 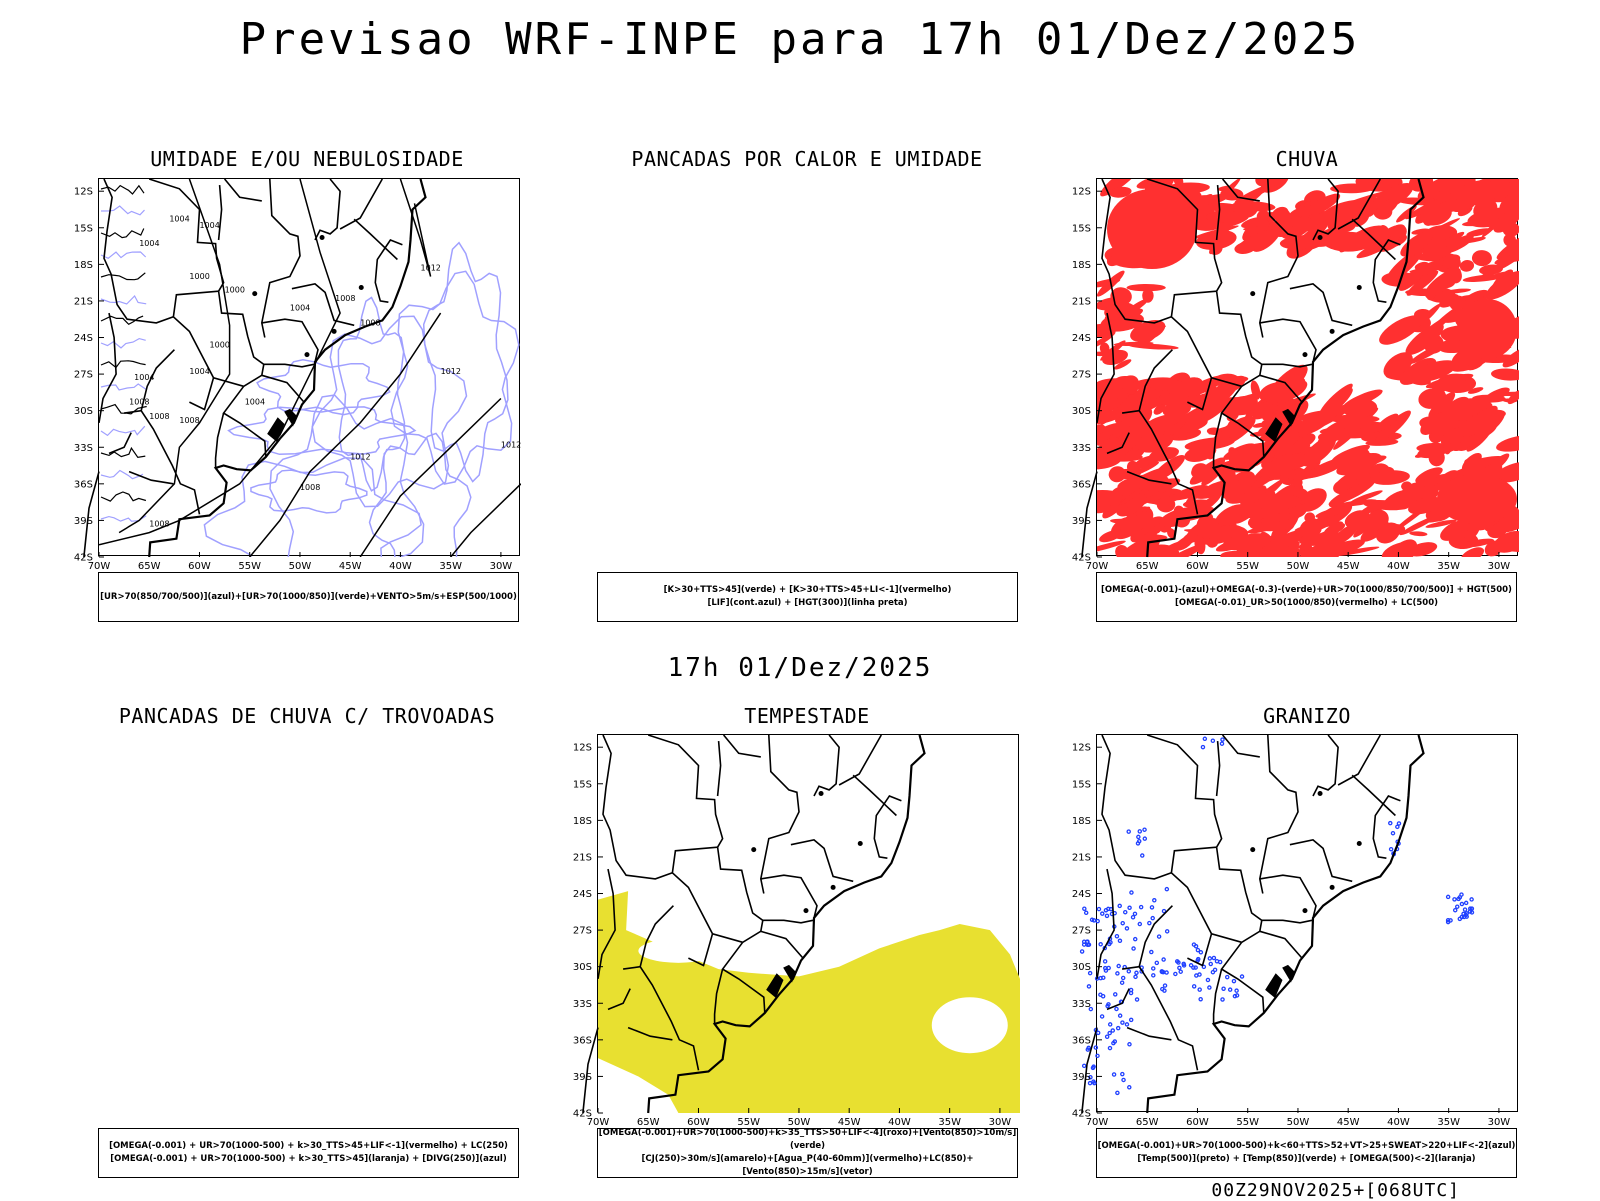 What do you see at coordinates (1000, 1122) in the screenshot?
I see `lon-tick-label: 30W` at bounding box center [1000, 1122].